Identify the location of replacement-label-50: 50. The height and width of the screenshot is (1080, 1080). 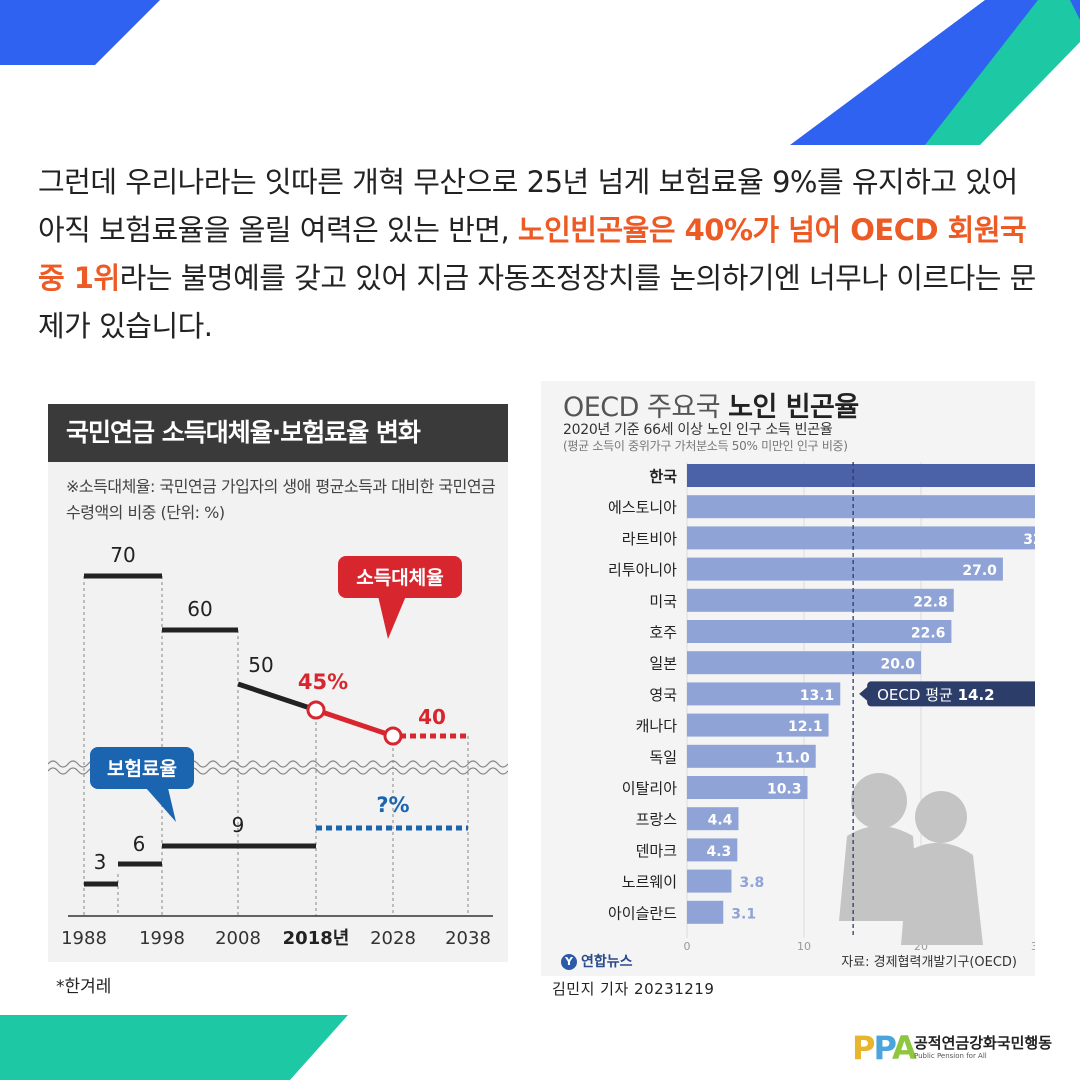
(260, 665).